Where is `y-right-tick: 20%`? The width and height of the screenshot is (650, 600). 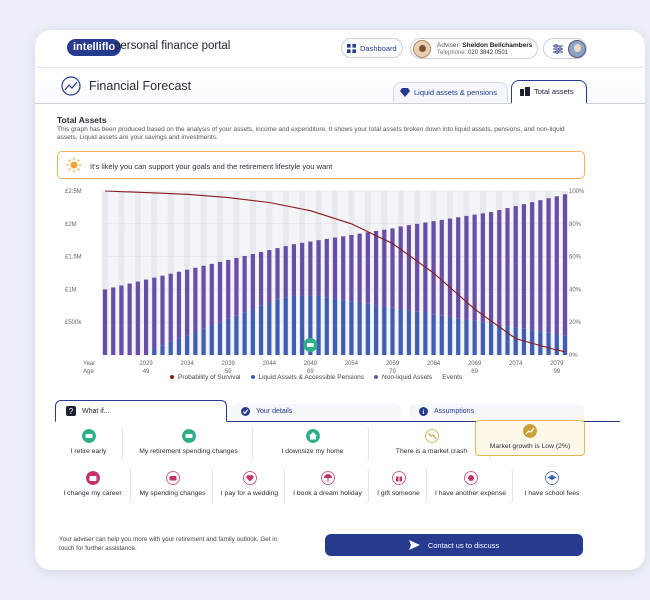 y-right-tick: 20% is located at coordinates (575, 323).